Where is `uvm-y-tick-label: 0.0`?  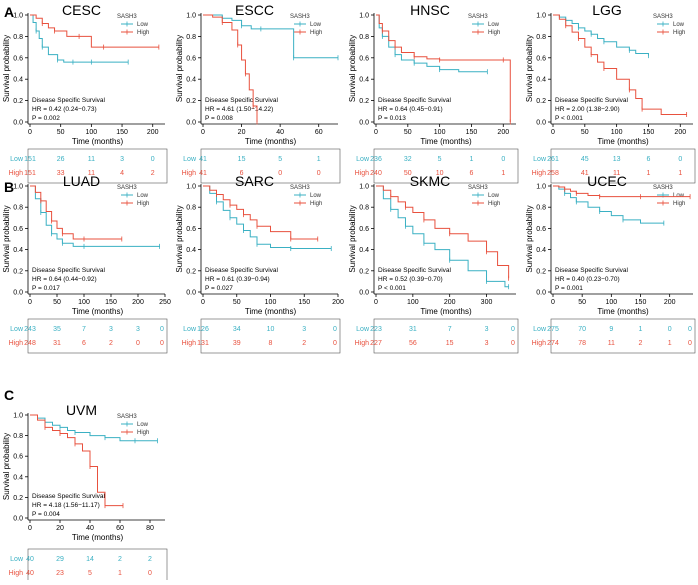 uvm-y-tick-label: 0.0 is located at coordinates (18, 519).